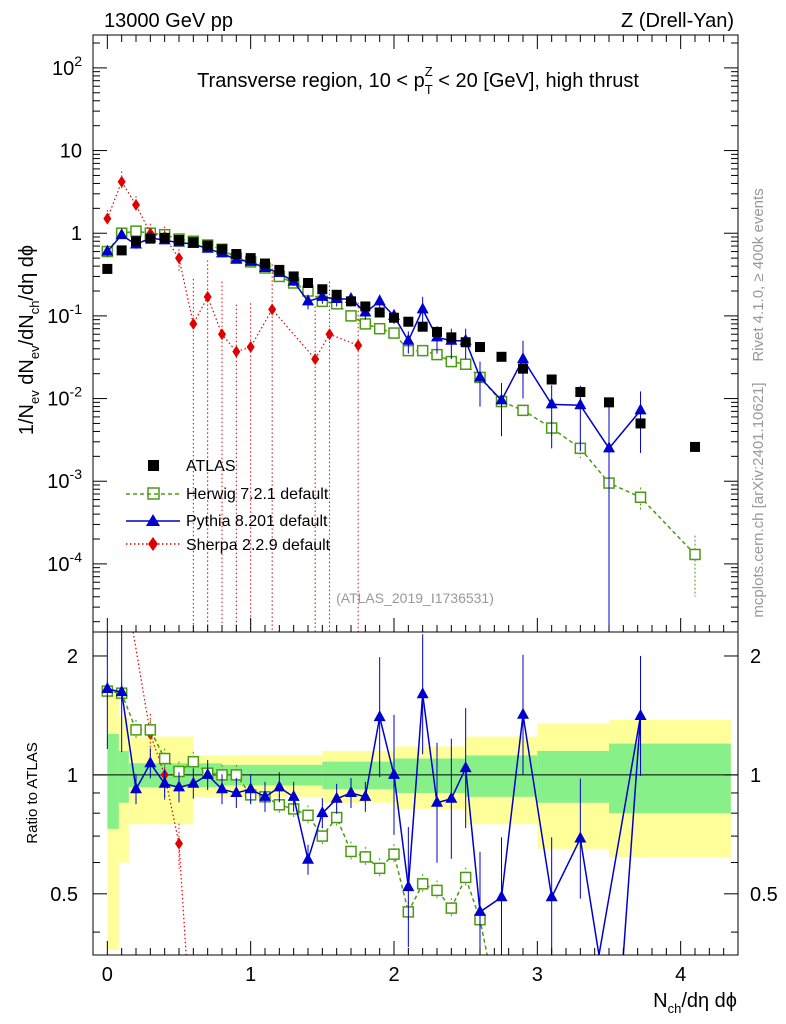  I want to click on x-label-pre: N, so click(660, 1001).